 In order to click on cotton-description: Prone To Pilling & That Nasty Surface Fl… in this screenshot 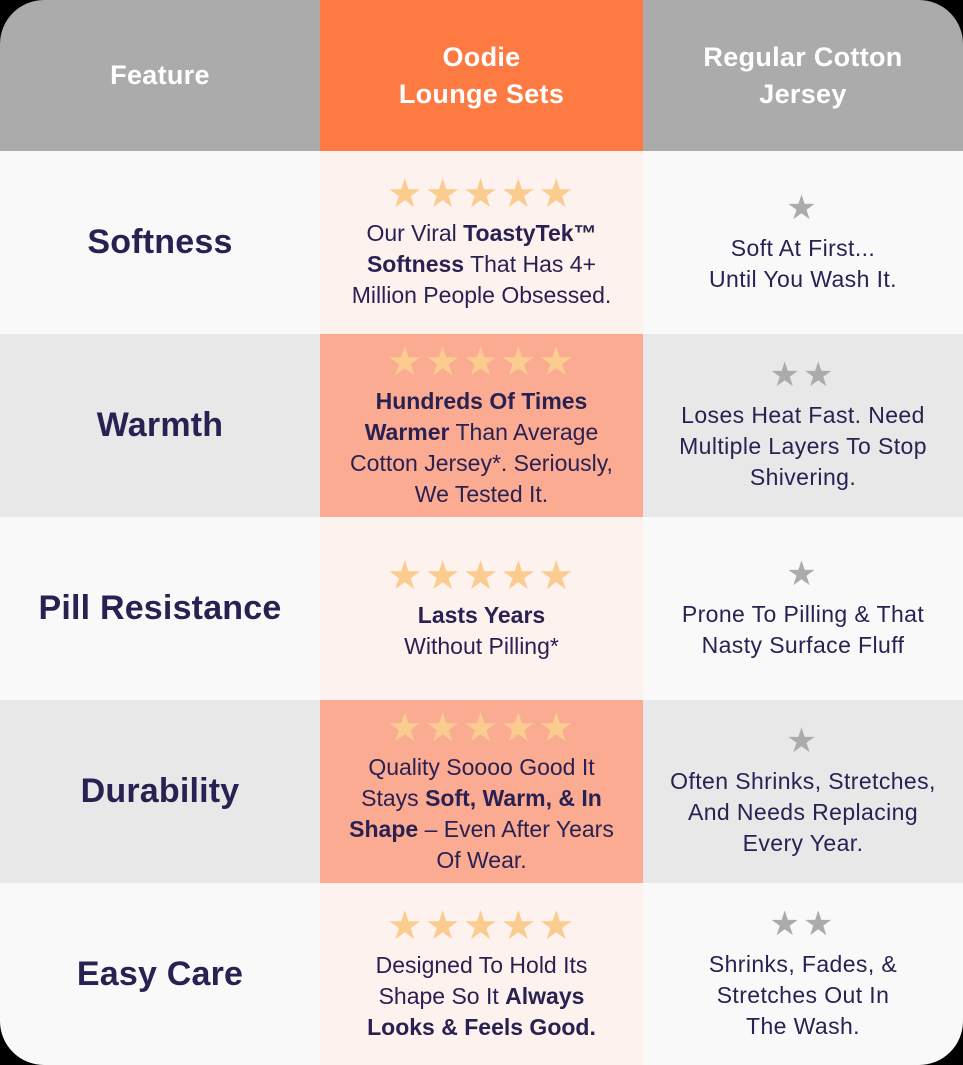, I will do `click(803, 629)`.